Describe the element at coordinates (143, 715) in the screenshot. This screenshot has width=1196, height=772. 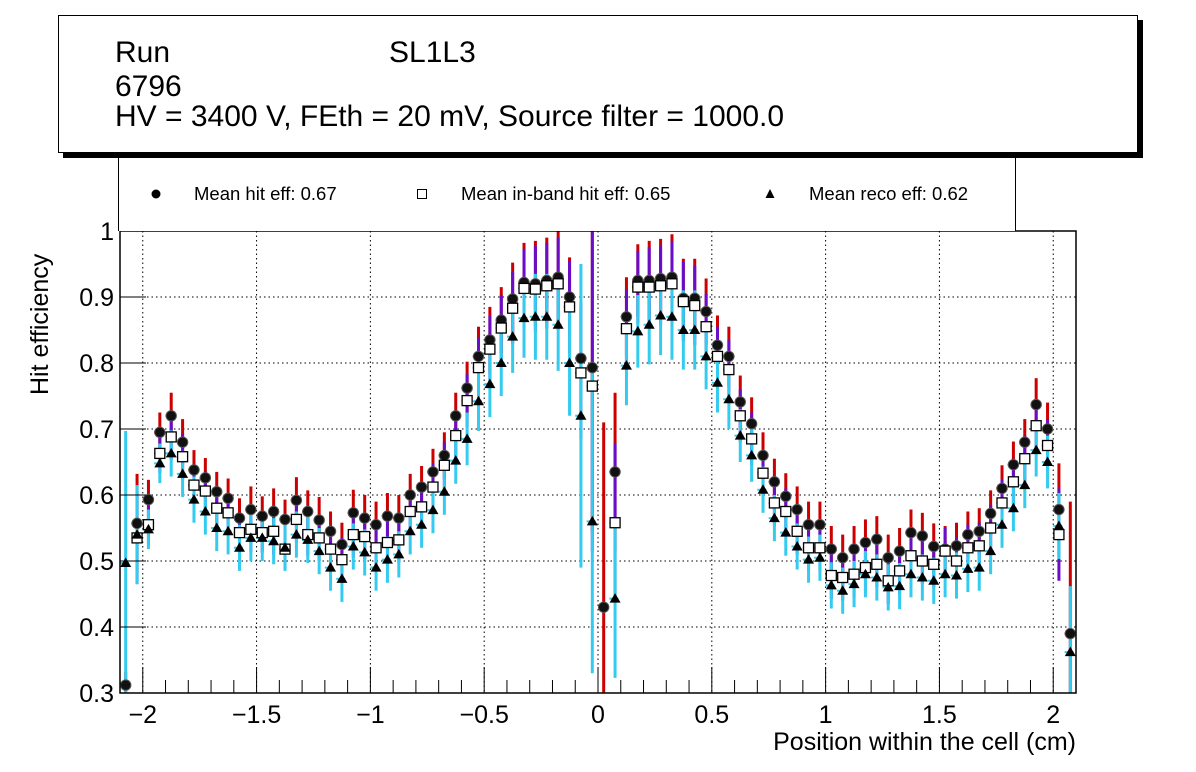
I see `x-tick-label: −2` at that location.